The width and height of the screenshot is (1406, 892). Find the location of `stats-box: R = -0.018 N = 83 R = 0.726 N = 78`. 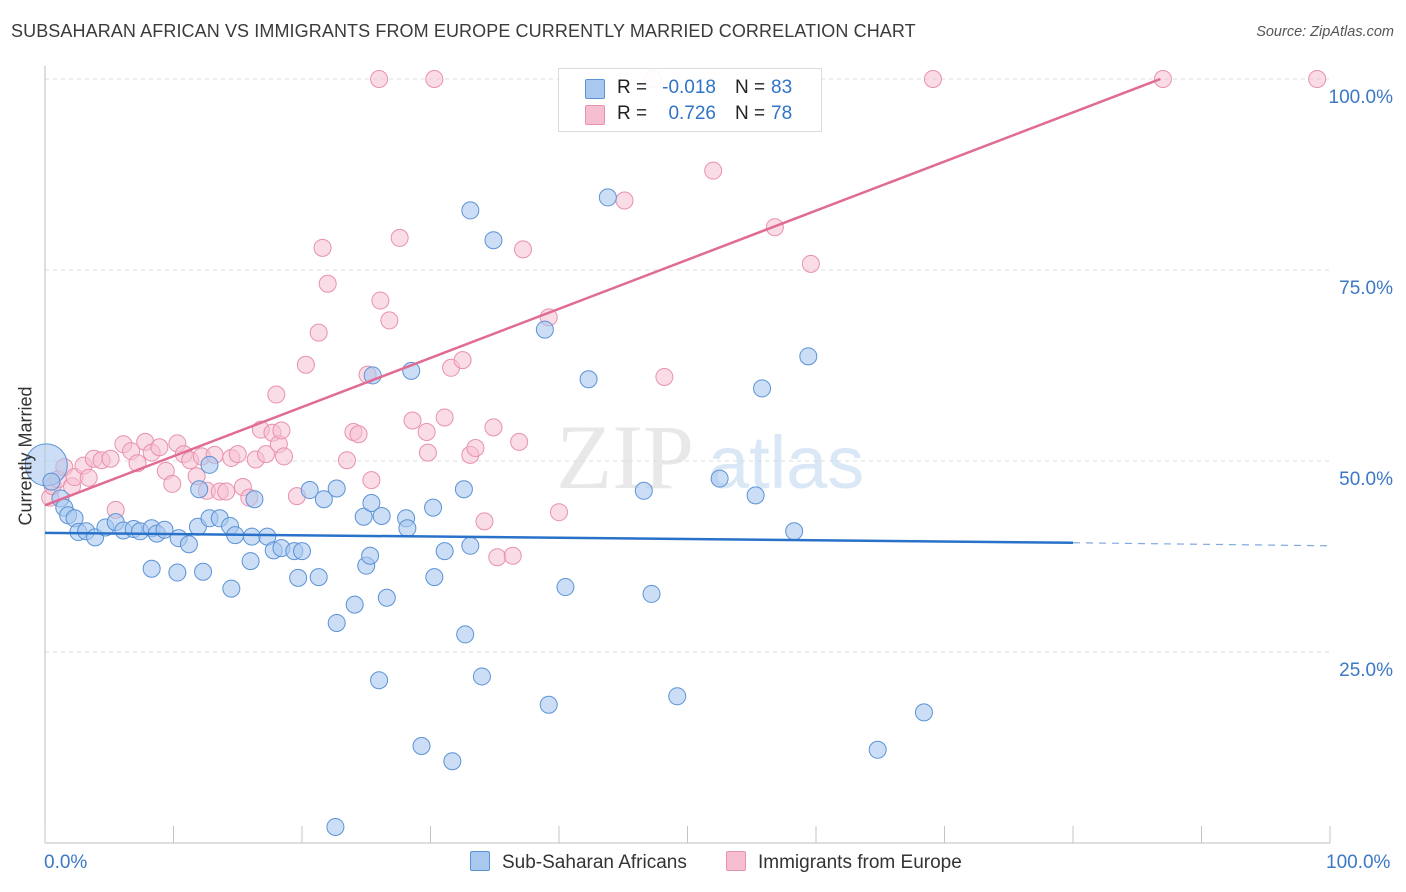

stats-box: R = -0.018 N = 83 R = 0.726 N = 78 is located at coordinates (690, 100).